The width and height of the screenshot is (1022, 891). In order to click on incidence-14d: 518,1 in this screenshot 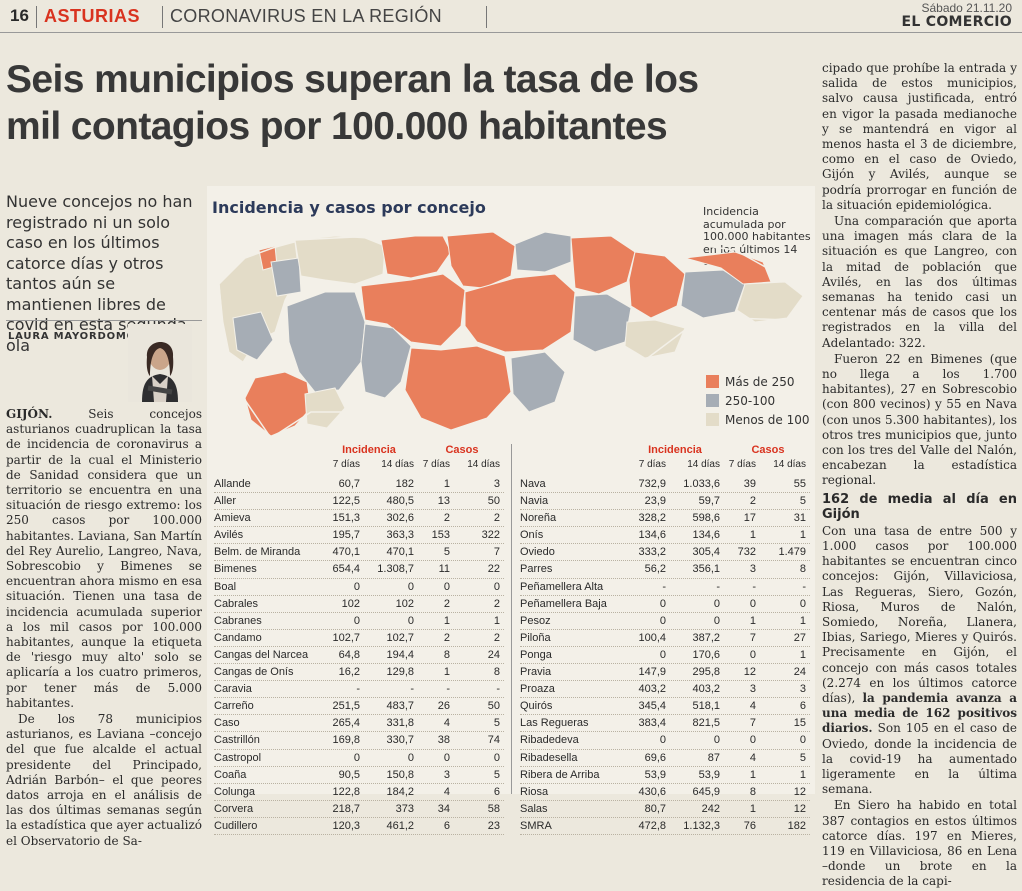, I will do `click(706, 706)`.